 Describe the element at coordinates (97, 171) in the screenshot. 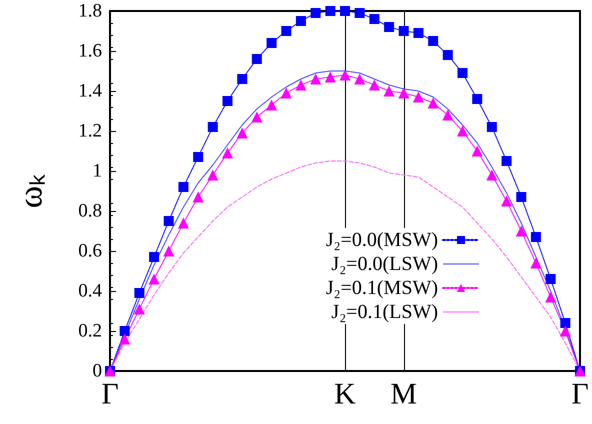

I see `y-tick-label: 1` at that location.